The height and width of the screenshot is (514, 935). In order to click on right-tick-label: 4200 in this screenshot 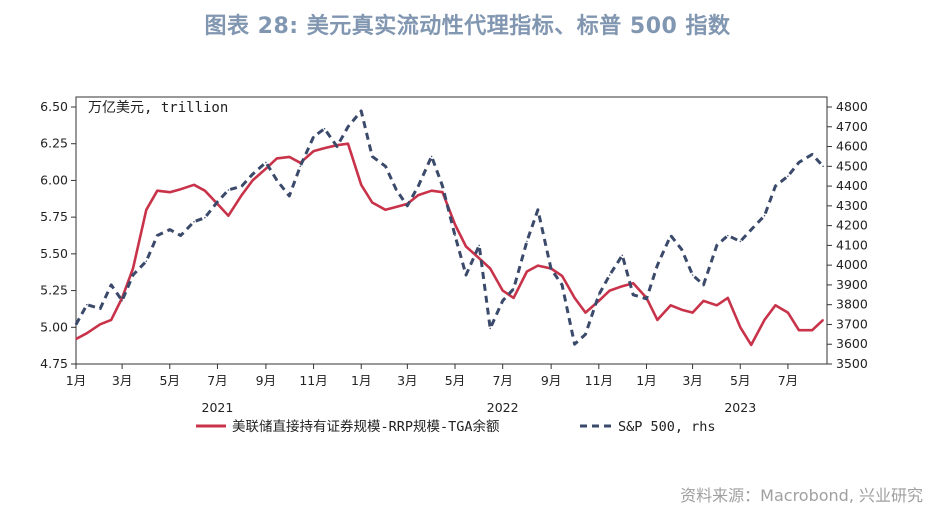, I will do `click(852, 225)`.